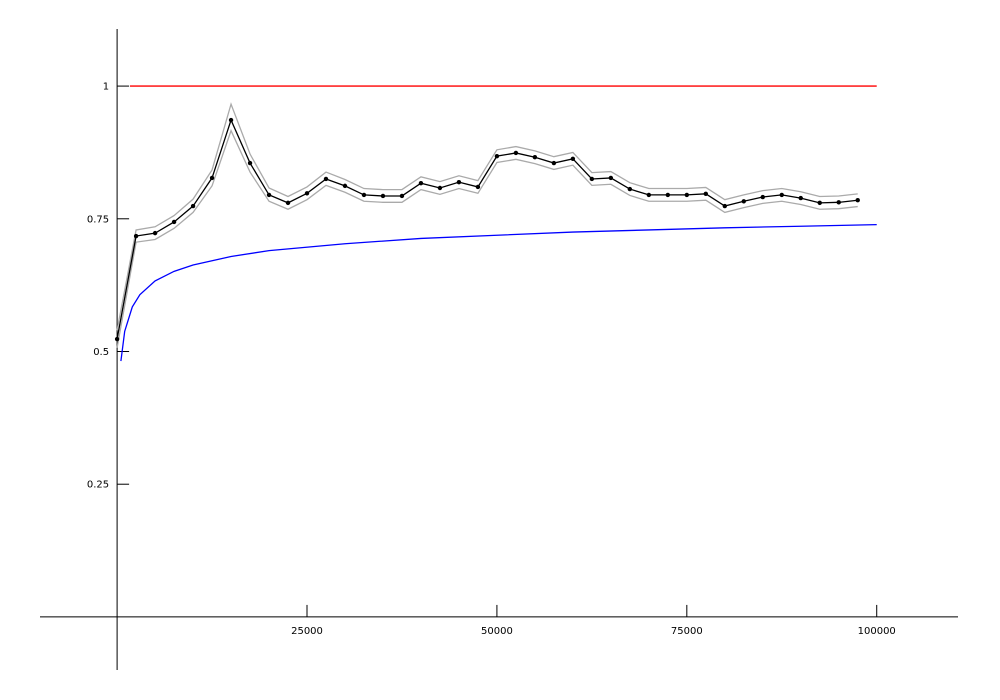 Image resolution: width=1000 pixels, height=700 pixels. Describe the element at coordinates (106, 87) in the screenshot. I see `y-tick-label: 1` at that location.